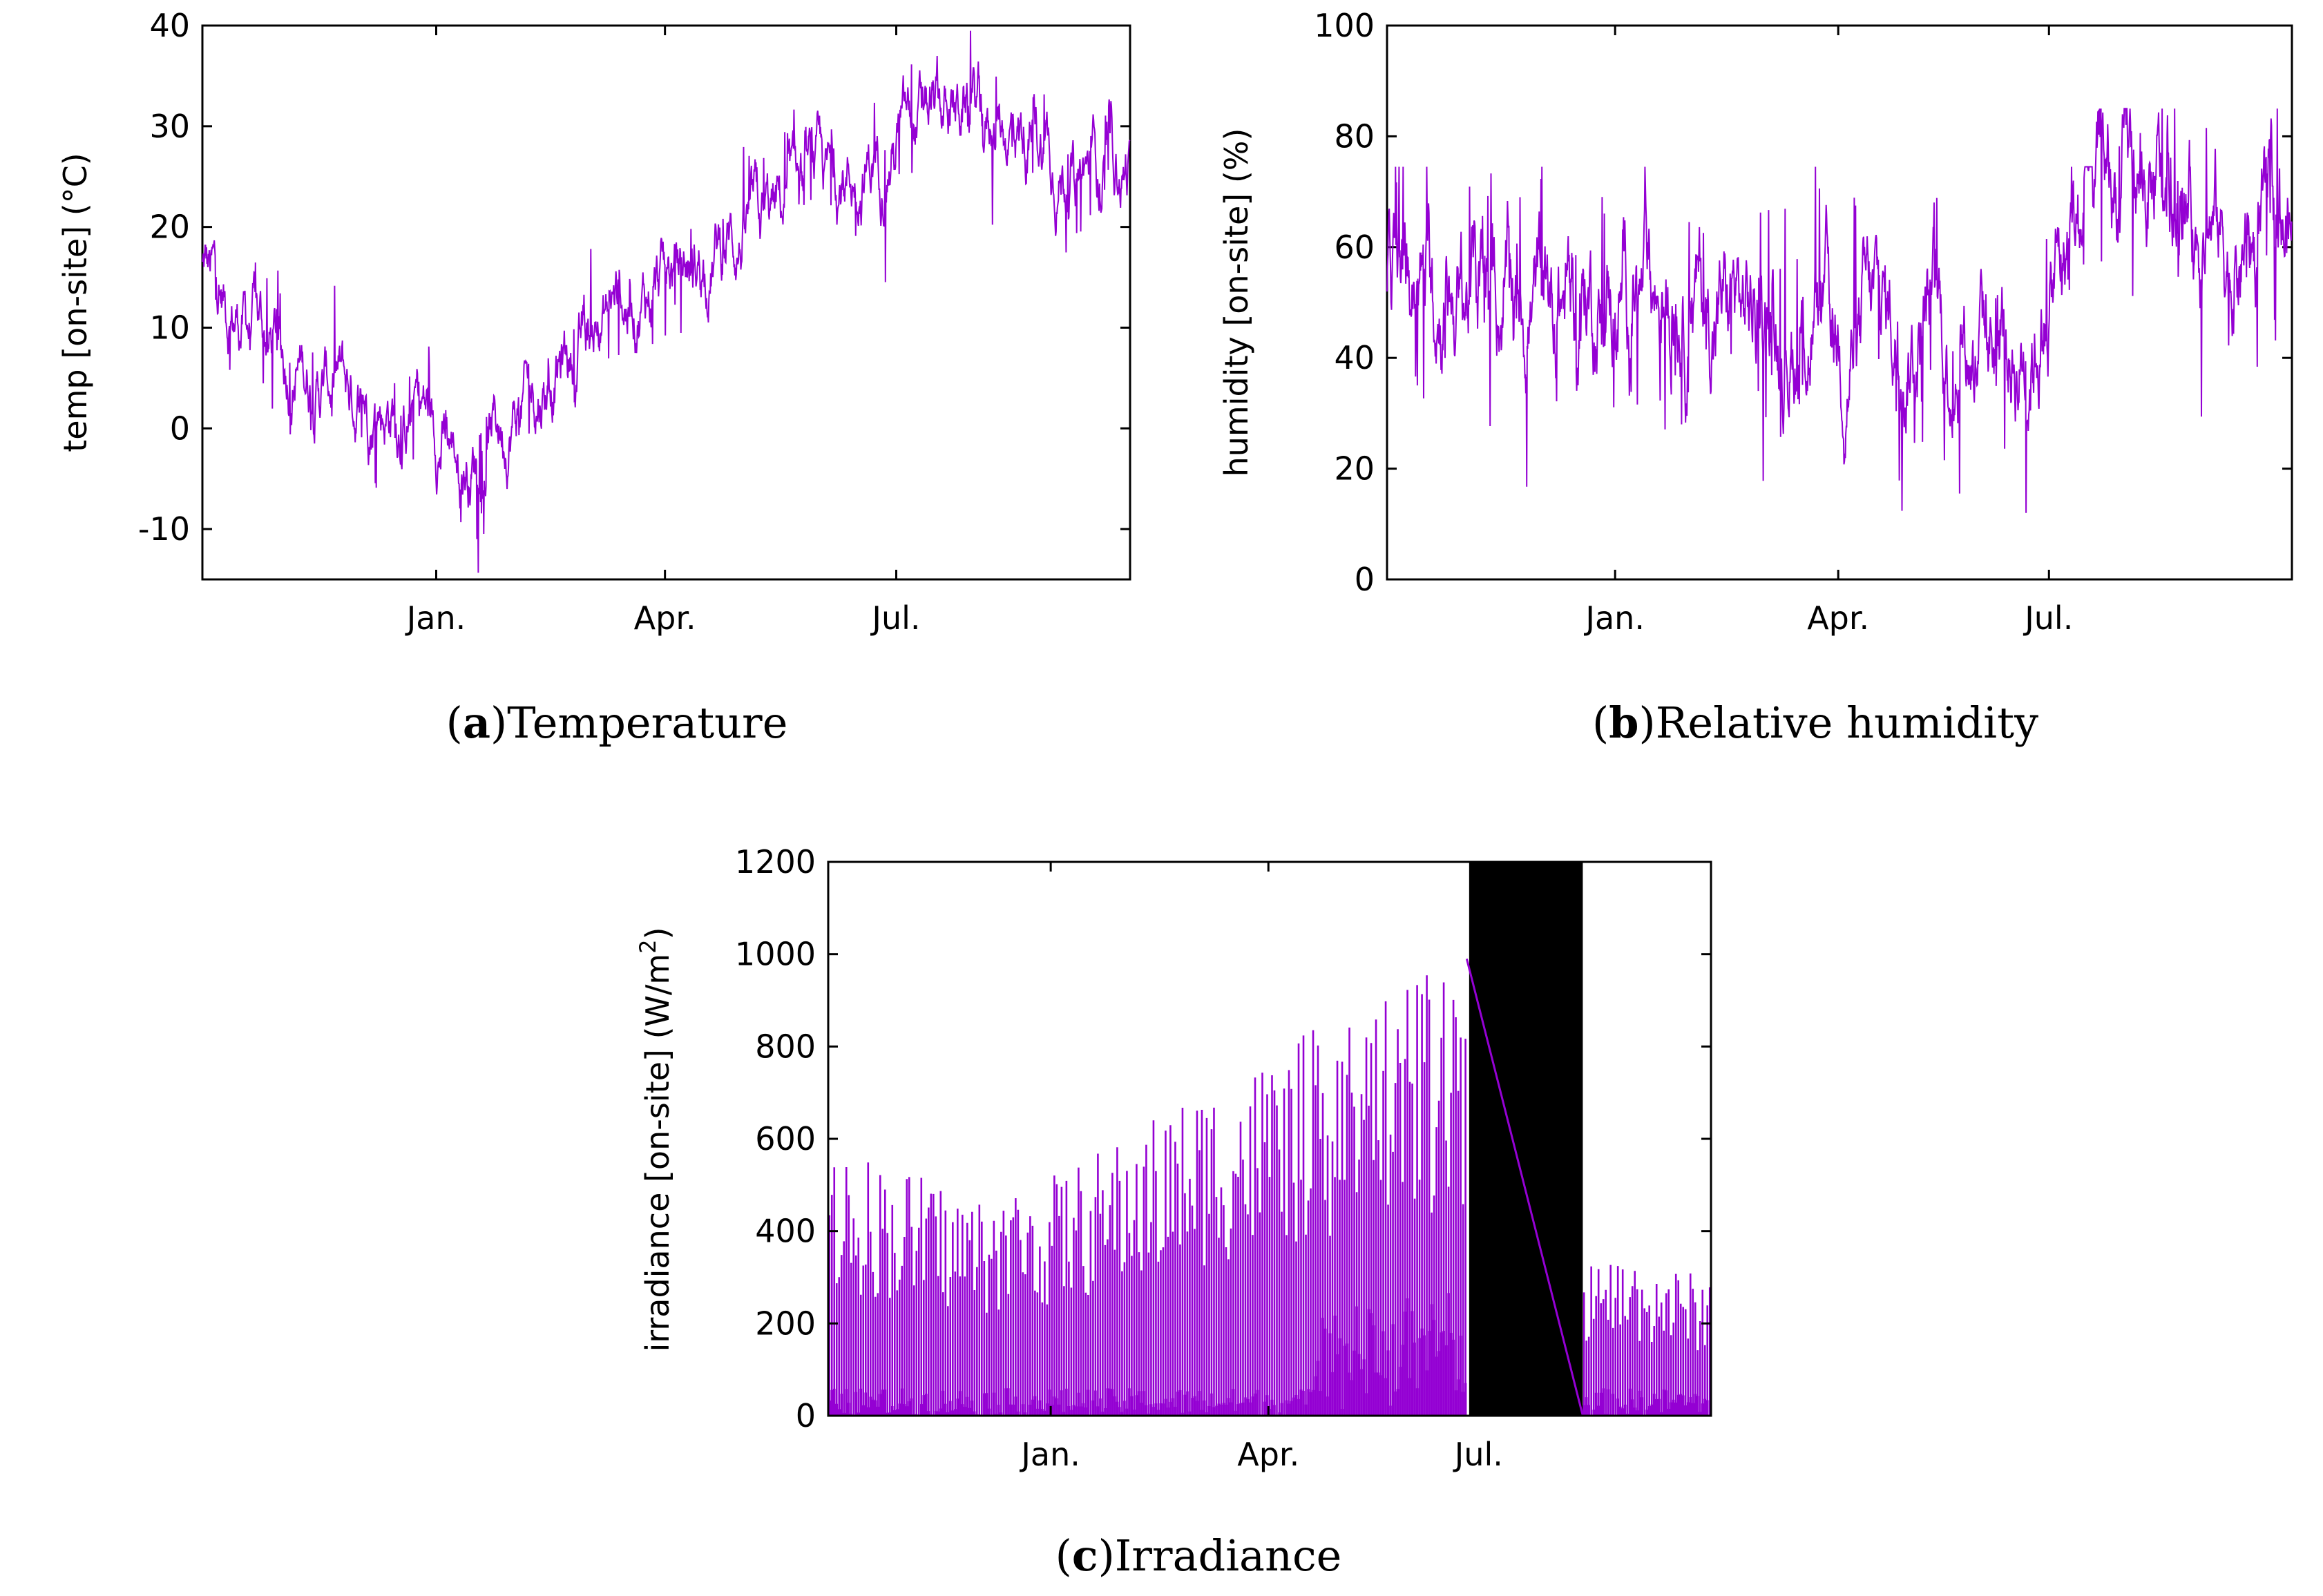  I want to click on humidity-xtick-label: Jan., so click(1614, 618).